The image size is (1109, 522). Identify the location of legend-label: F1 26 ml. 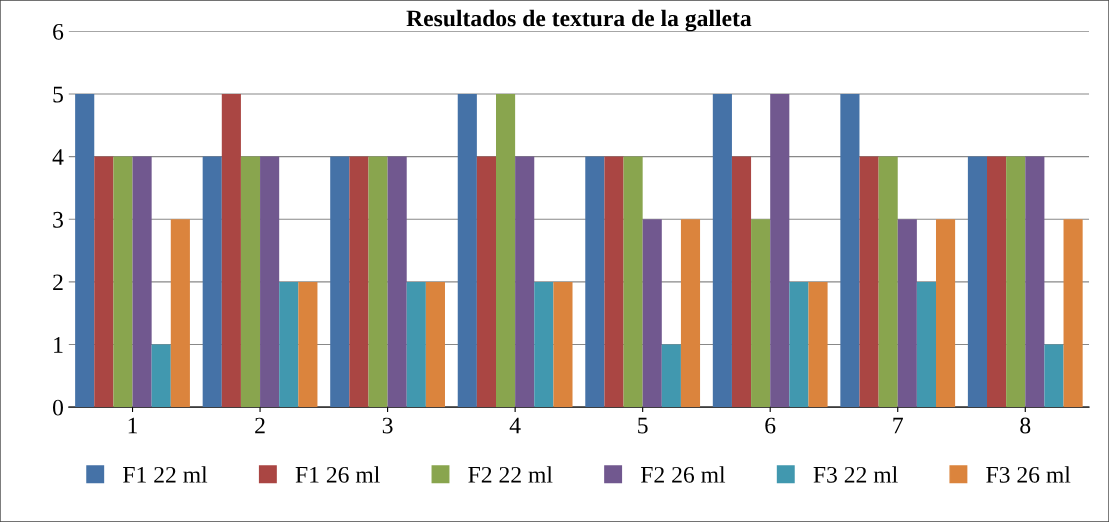
(337, 474).